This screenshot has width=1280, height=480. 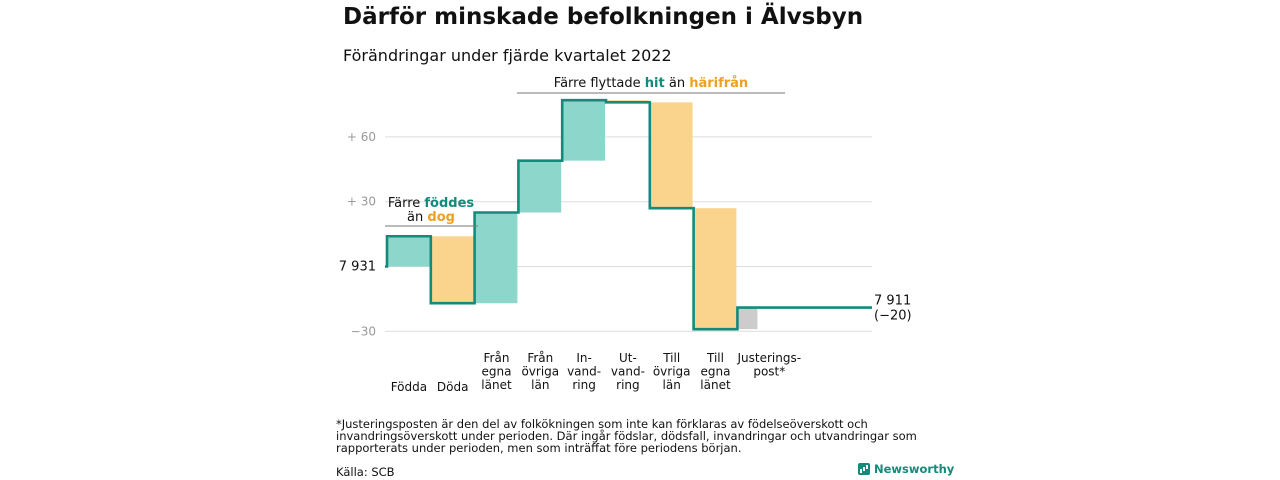 I want to click on source-label: Källa: SCB, so click(x=365, y=472).